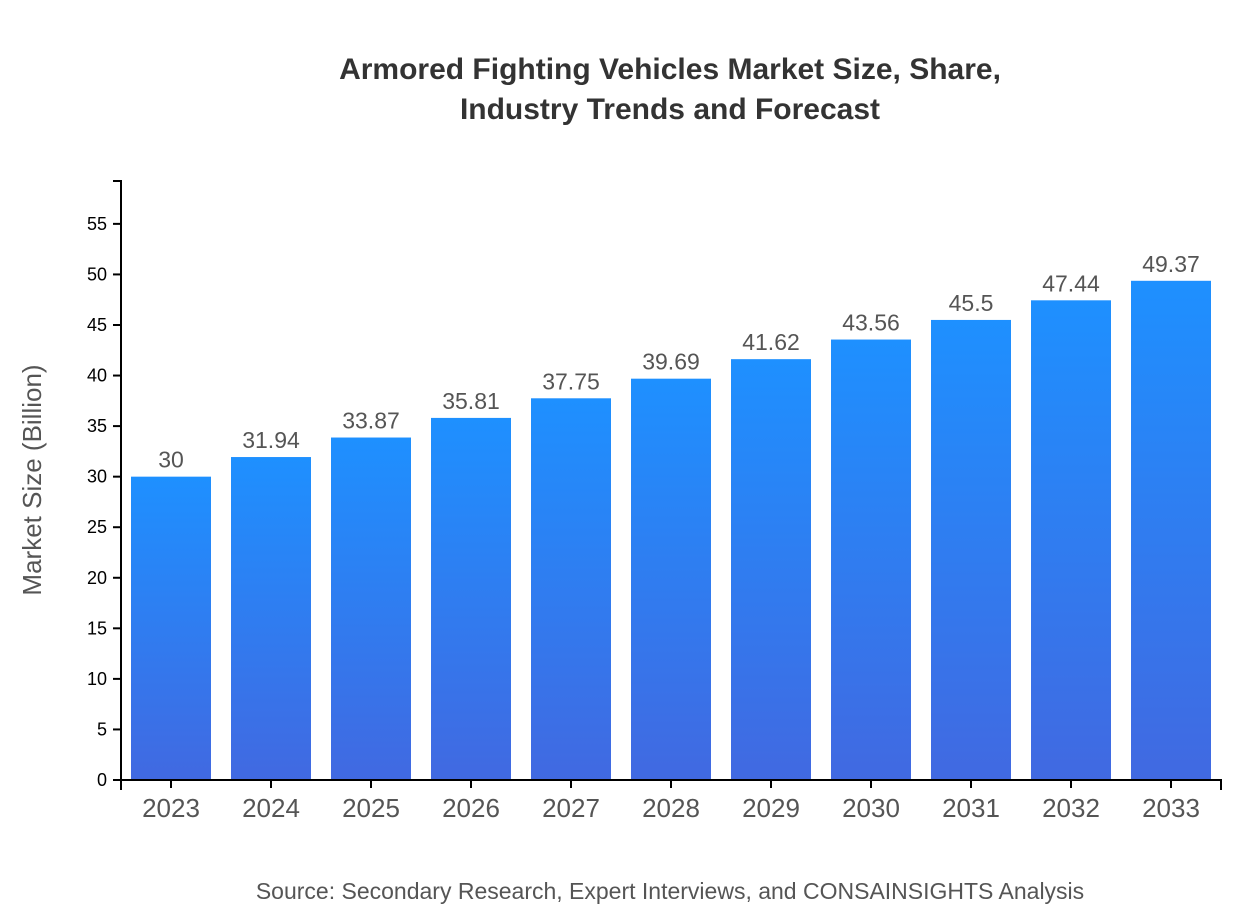 This screenshot has width=1260, height=920. Describe the element at coordinates (571, 808) in the screenshot. I see `x-tick-label-2027: 2027` at that location.